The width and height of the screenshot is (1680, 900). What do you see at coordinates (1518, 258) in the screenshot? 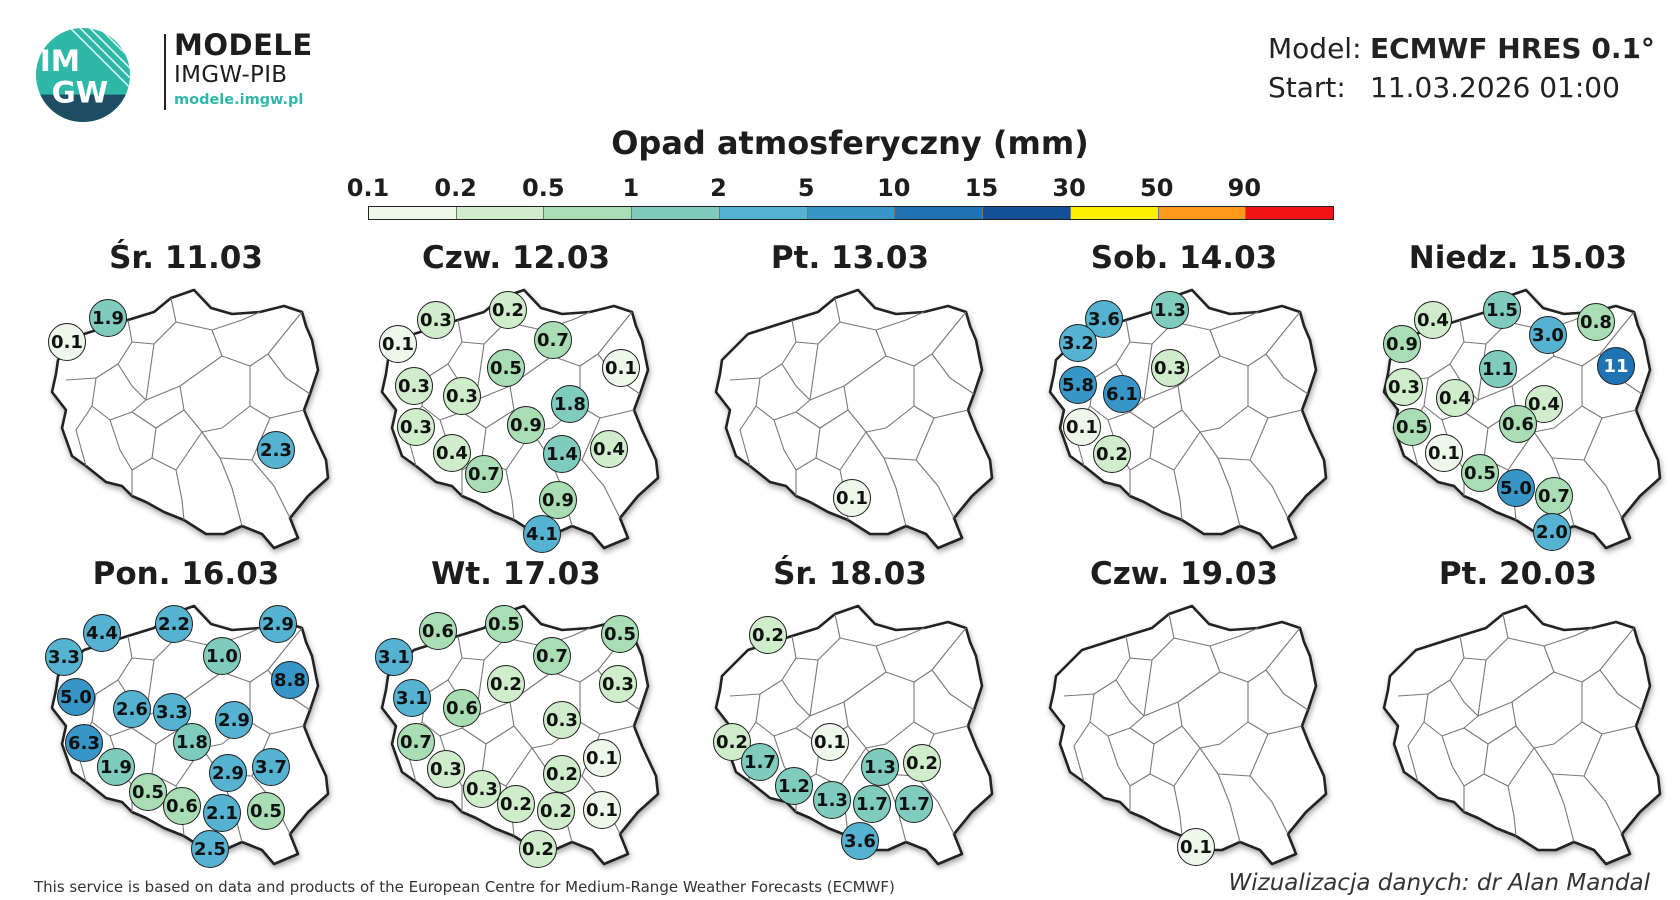
I see `day-title: Niedz. 15.03` at bounding box center [1518, 258].